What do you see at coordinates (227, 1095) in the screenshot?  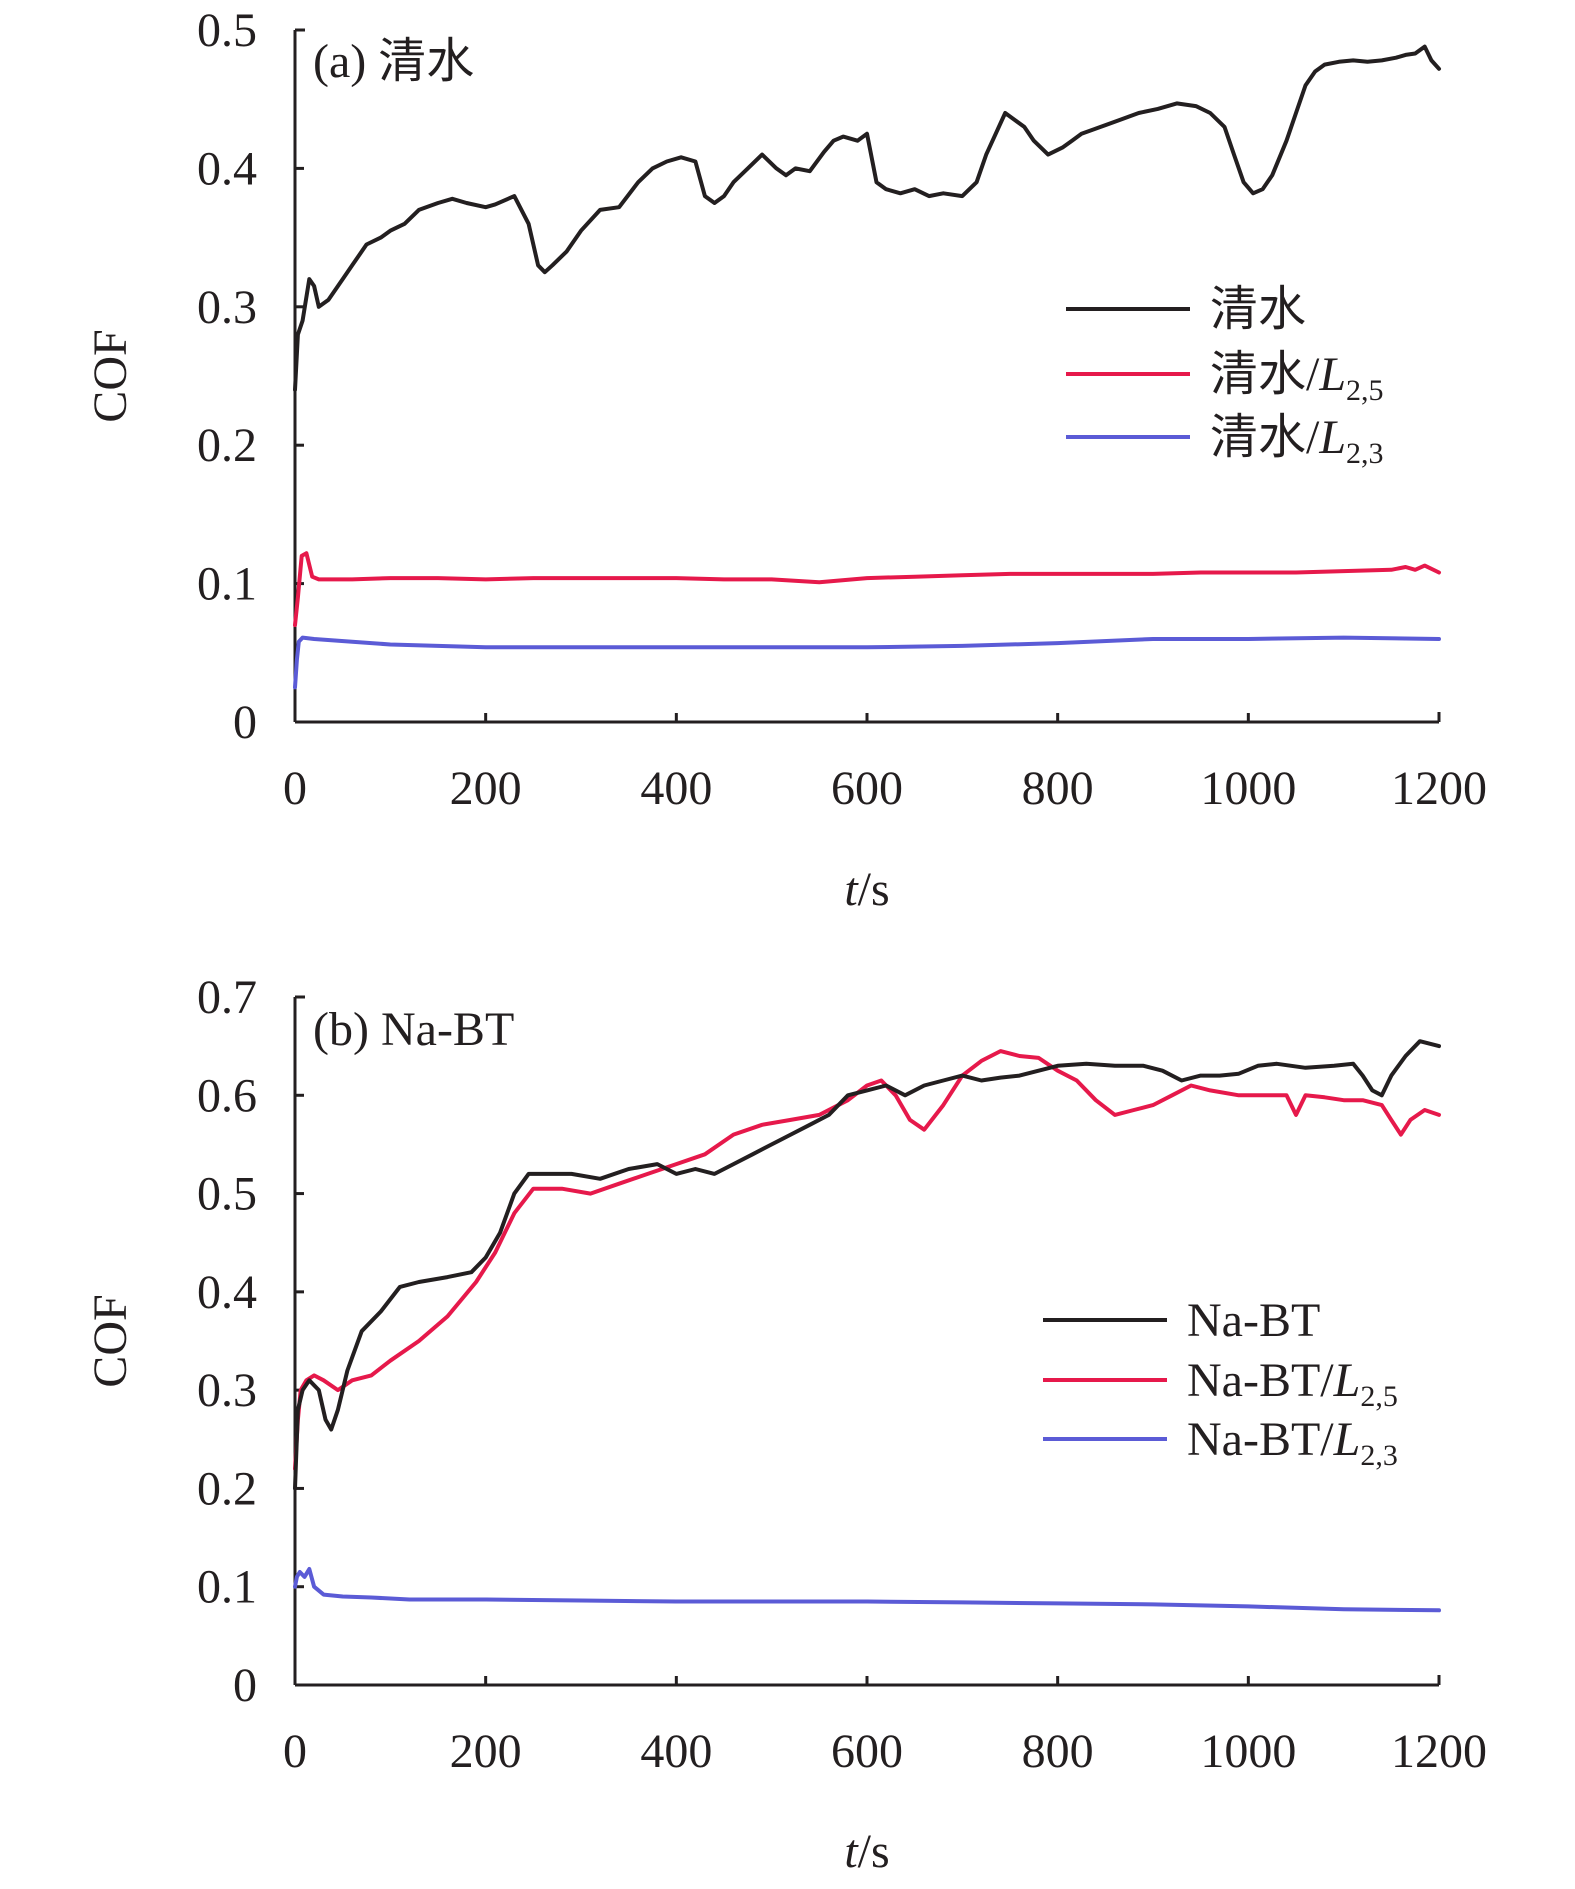 I see `y-tick-label: 0.6` at bounding box center [227, 1095].